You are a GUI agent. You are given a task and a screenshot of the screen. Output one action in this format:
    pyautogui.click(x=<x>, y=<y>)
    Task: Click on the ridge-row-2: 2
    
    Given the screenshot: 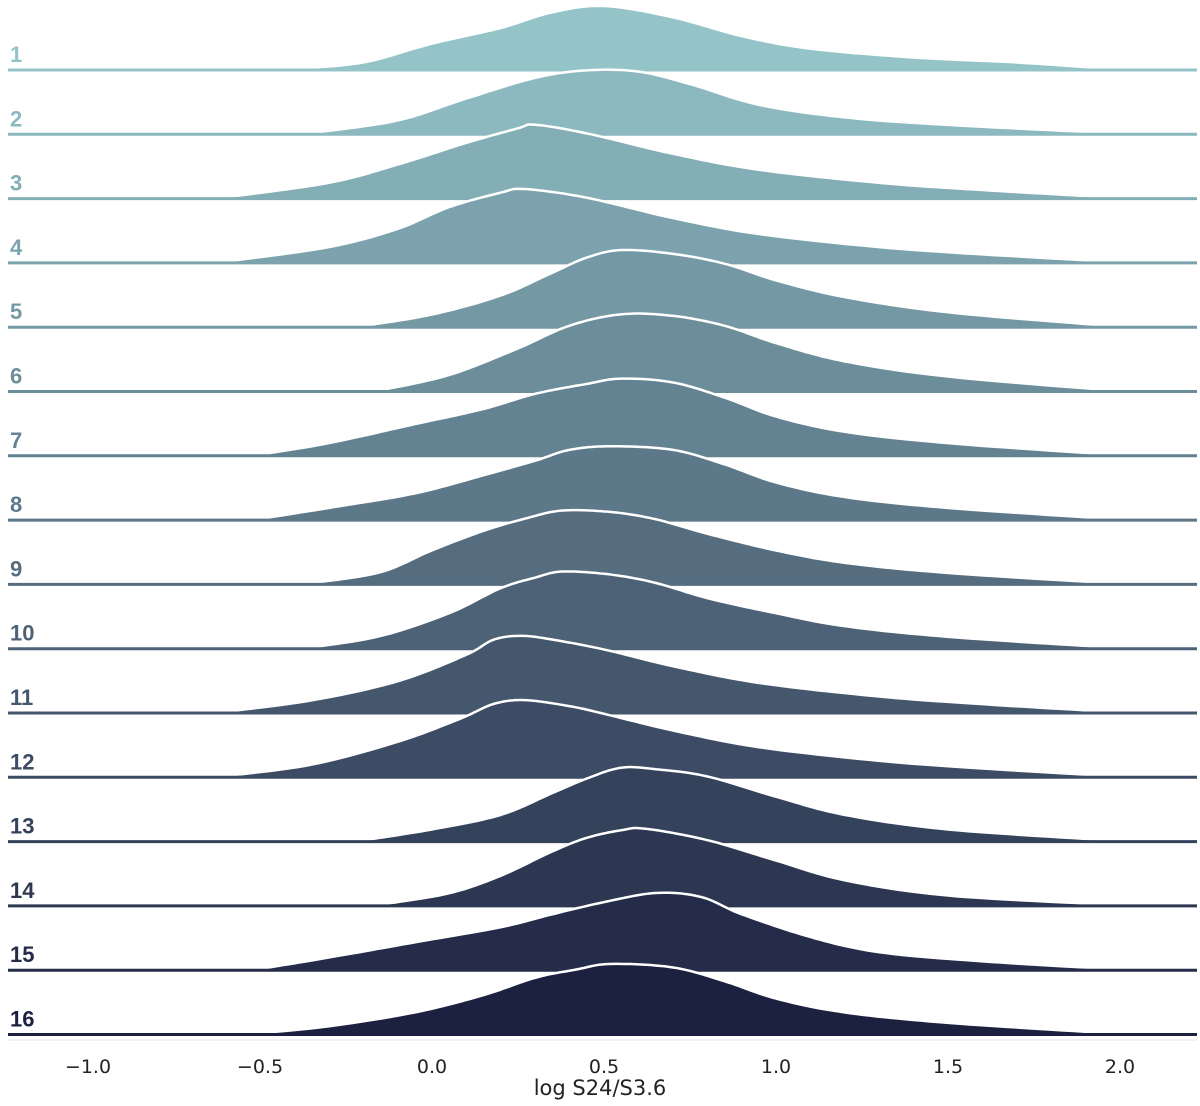 What is the action you would take?
    pyautogui.click(x=602, y=102)
    